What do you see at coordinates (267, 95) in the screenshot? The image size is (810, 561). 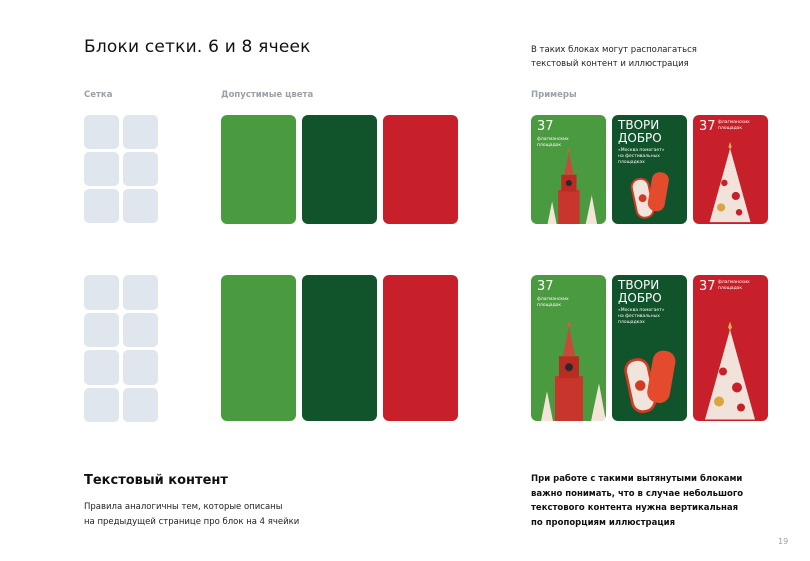 I see `colors-label: Допустимые цвета` at bounding box center [267, 95].